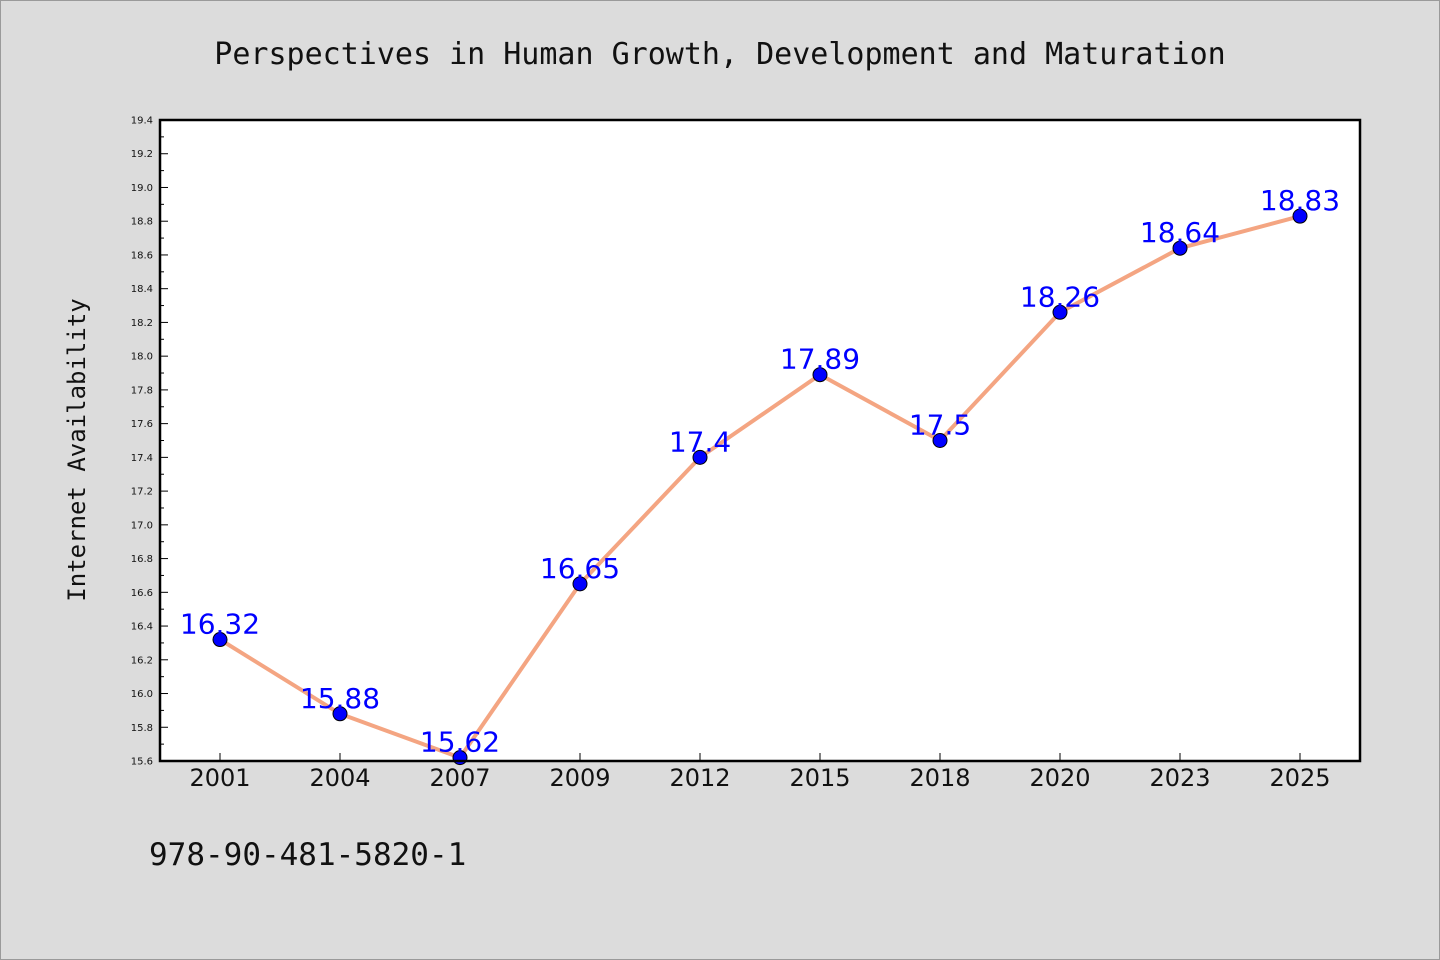  What do you see at coordinates (1180, 232) in the screenshot?
I see `data-label: 18.64` at bounding box center [1180, 232].